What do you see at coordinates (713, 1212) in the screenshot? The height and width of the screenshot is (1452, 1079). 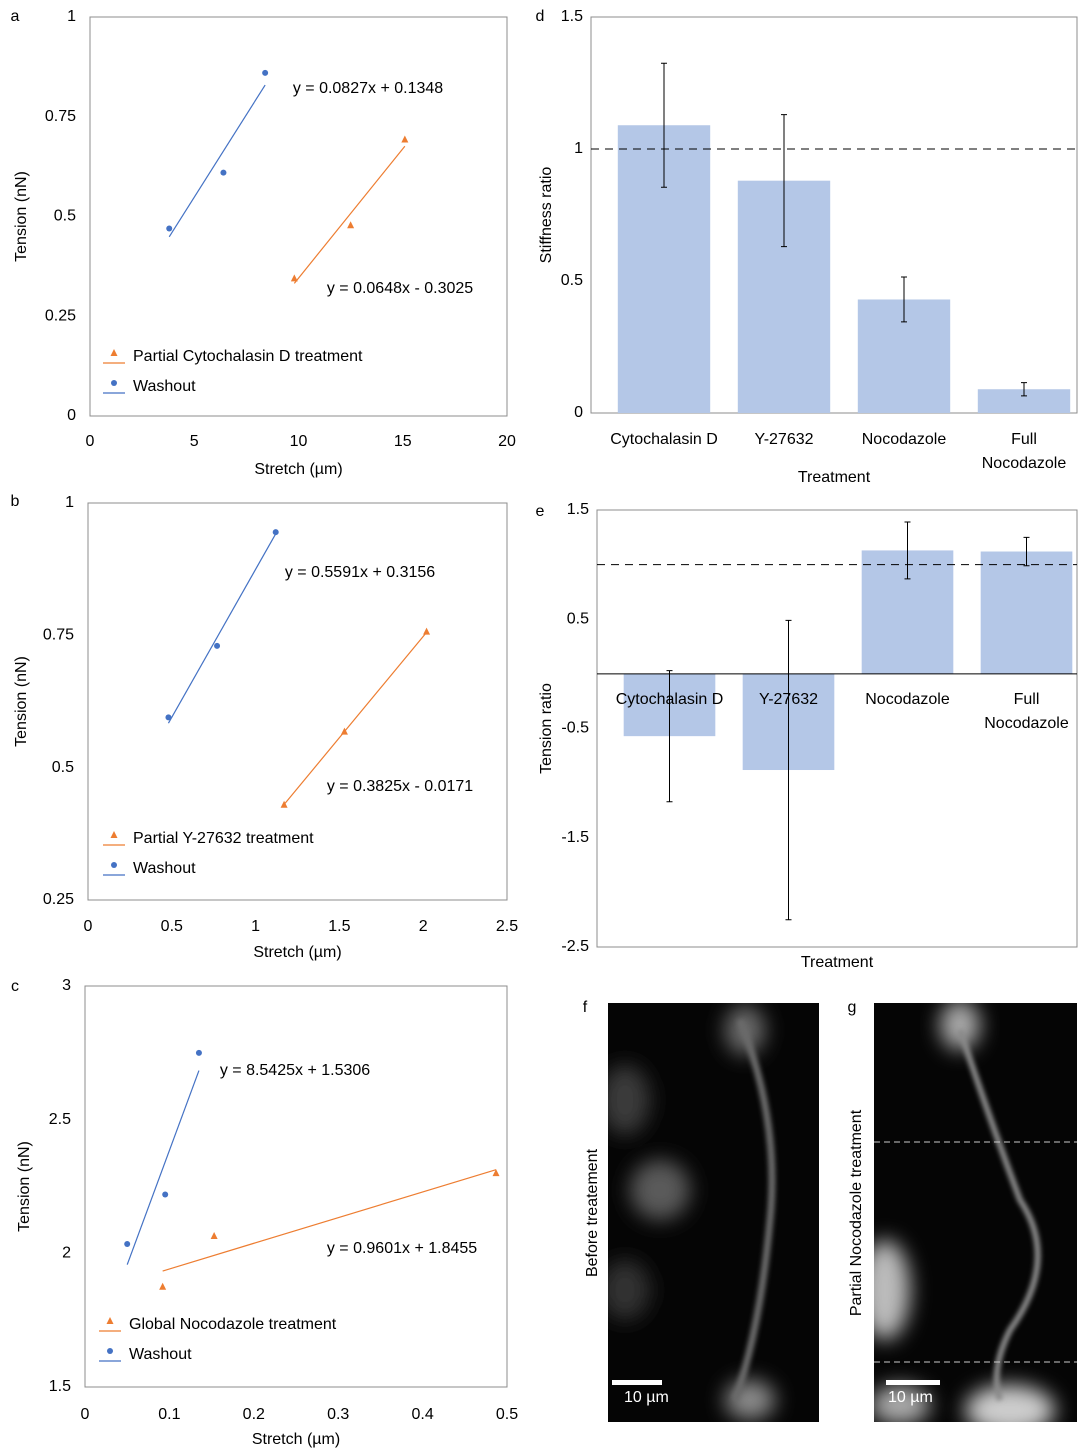 I see `micrograph-f` at bounding box center [713, 1212].